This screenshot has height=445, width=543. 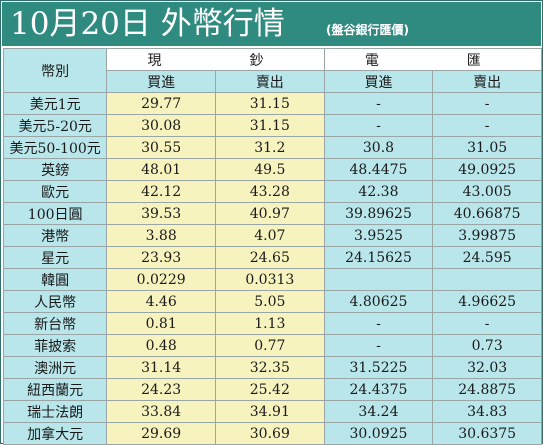 What do you see at coordinates (55, 279) in the screenshot?
I see `currency-name: 韓圓` at bounding box center [55, 279].